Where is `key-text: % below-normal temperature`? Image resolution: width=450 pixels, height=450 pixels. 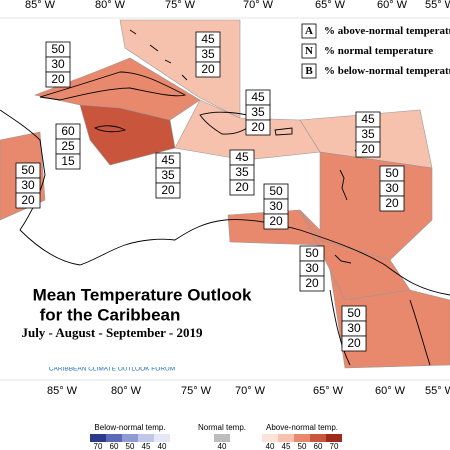
key-text: % below-normal temperature is located at coordinates (387, 71).